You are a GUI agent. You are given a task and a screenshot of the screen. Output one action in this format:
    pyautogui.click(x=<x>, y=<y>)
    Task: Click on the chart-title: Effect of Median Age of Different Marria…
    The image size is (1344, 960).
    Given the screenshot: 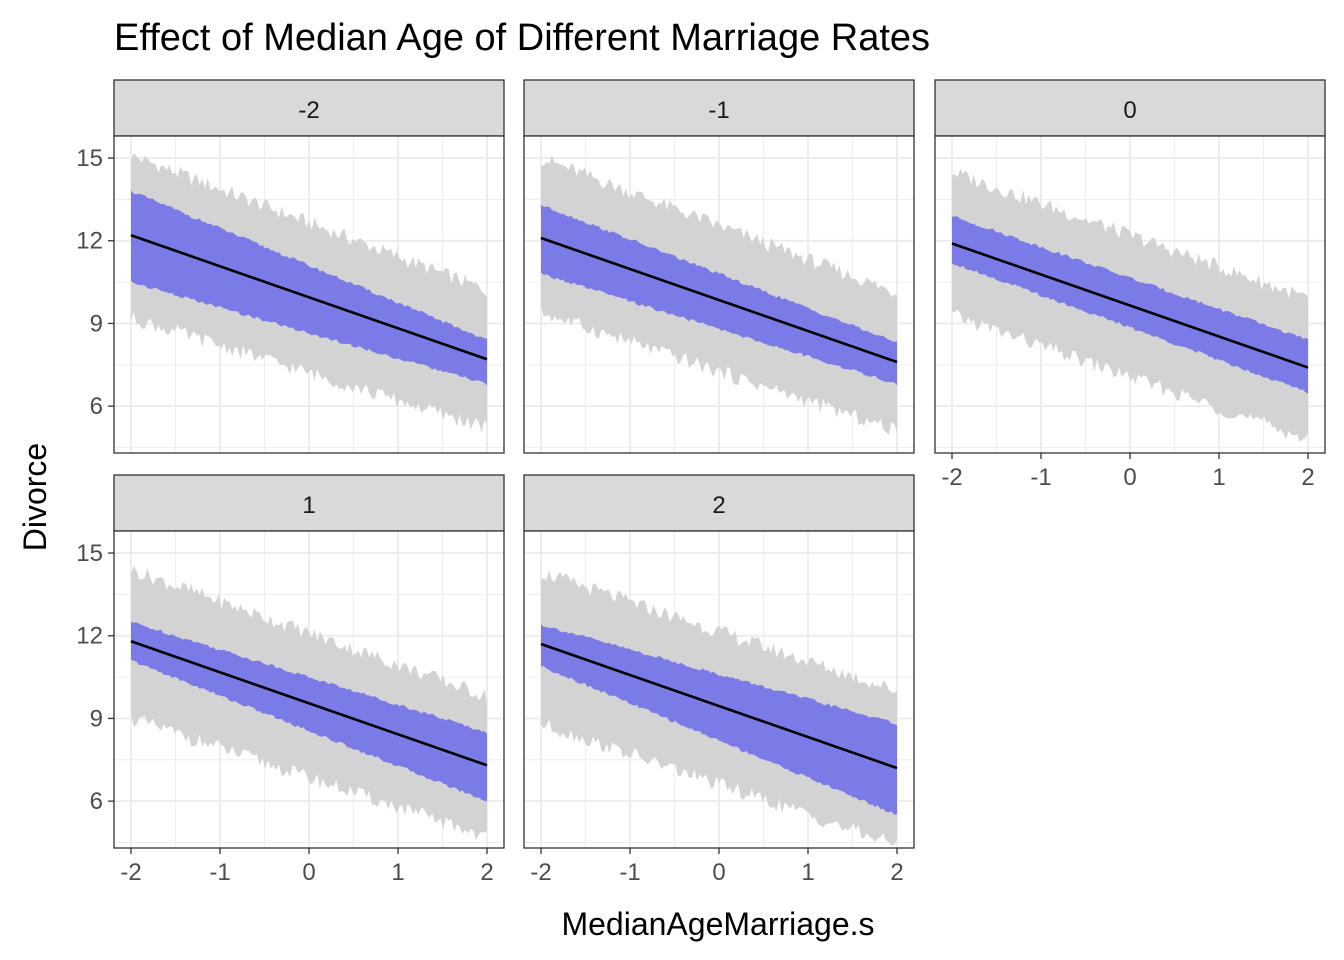 What is the action you would take?
    pyautogui.click(x=522, y=38)
    